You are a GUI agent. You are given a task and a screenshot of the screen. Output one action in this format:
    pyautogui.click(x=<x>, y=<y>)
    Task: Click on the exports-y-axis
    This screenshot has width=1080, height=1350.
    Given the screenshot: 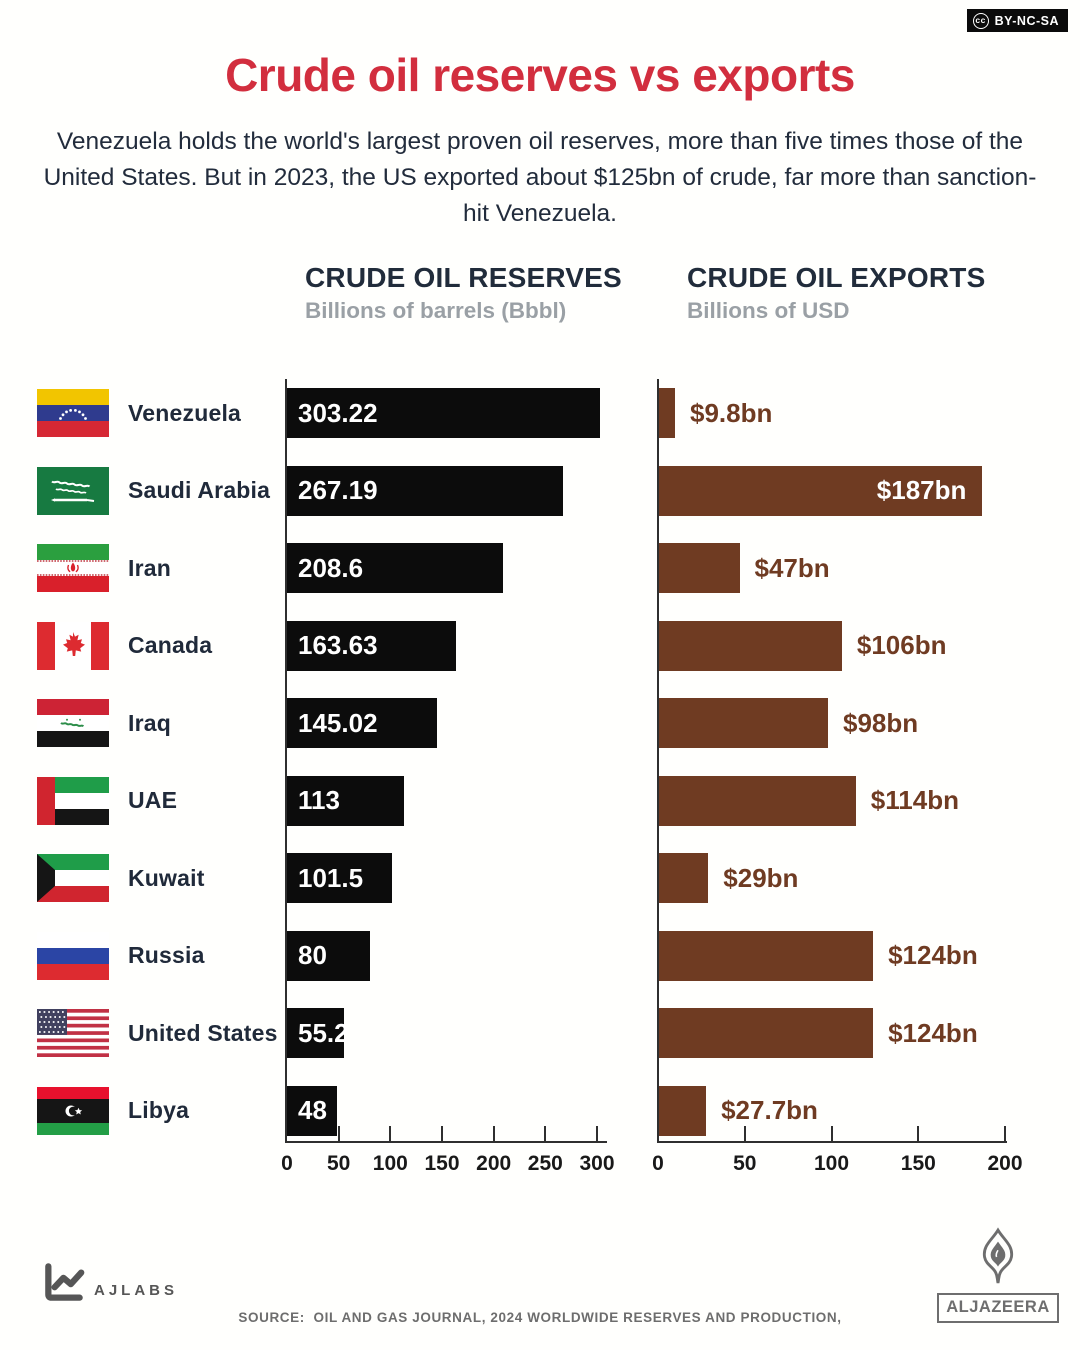 What is the action you would take?
    pyautogui.click(x=658, y=761)
    